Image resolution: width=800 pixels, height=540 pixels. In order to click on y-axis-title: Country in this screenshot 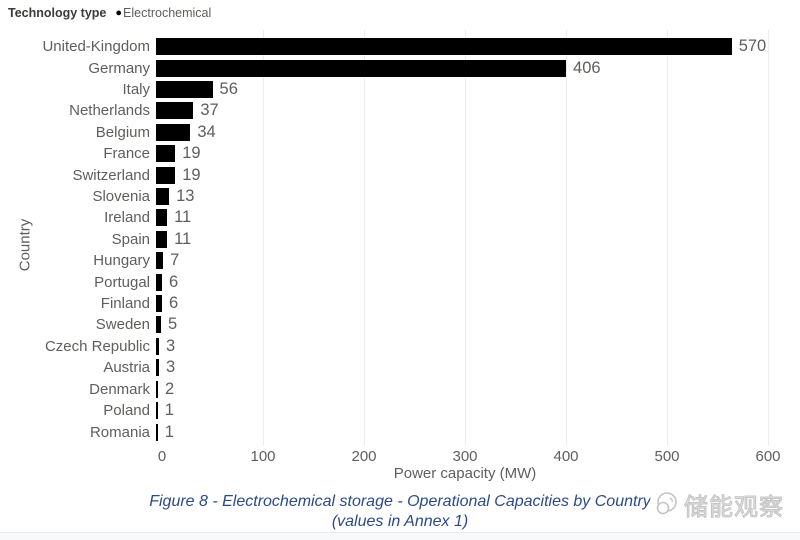, I will do `click(25, 245)`.